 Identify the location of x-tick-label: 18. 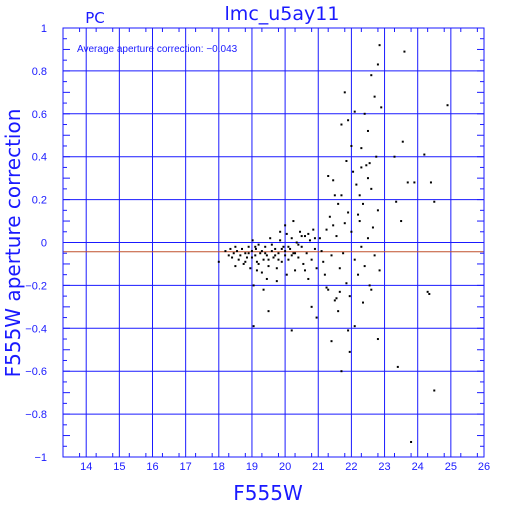
(219, 467).